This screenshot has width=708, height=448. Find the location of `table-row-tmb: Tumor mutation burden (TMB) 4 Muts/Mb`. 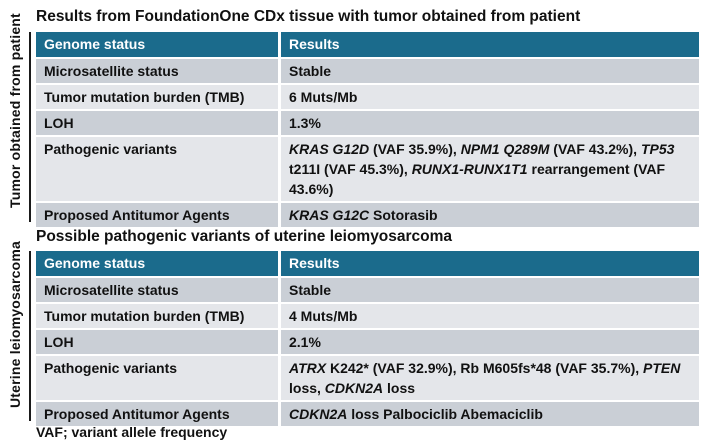

table-row-tmb: Tumor mutation burden (TMB) 4 Muts/Mb is located at coordinates (367, 316).